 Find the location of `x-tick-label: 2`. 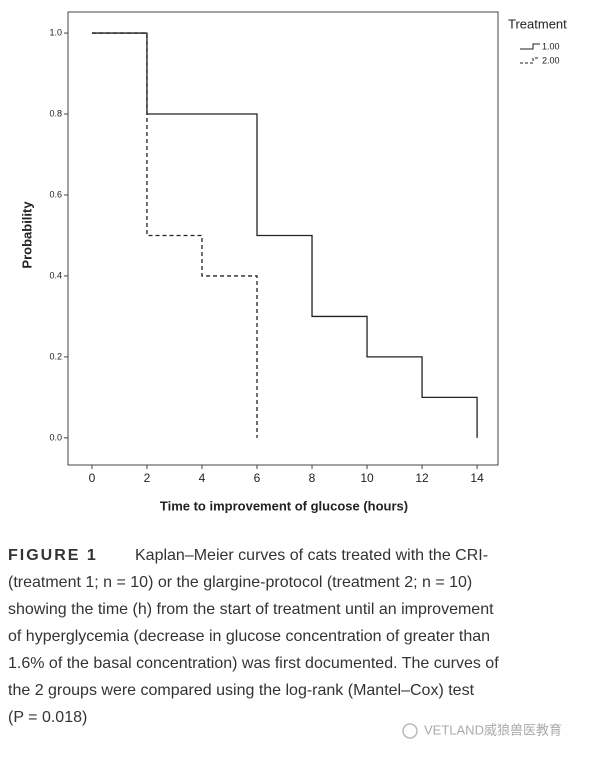

x-tick-label: 2 is located at coordinates (147, 478).